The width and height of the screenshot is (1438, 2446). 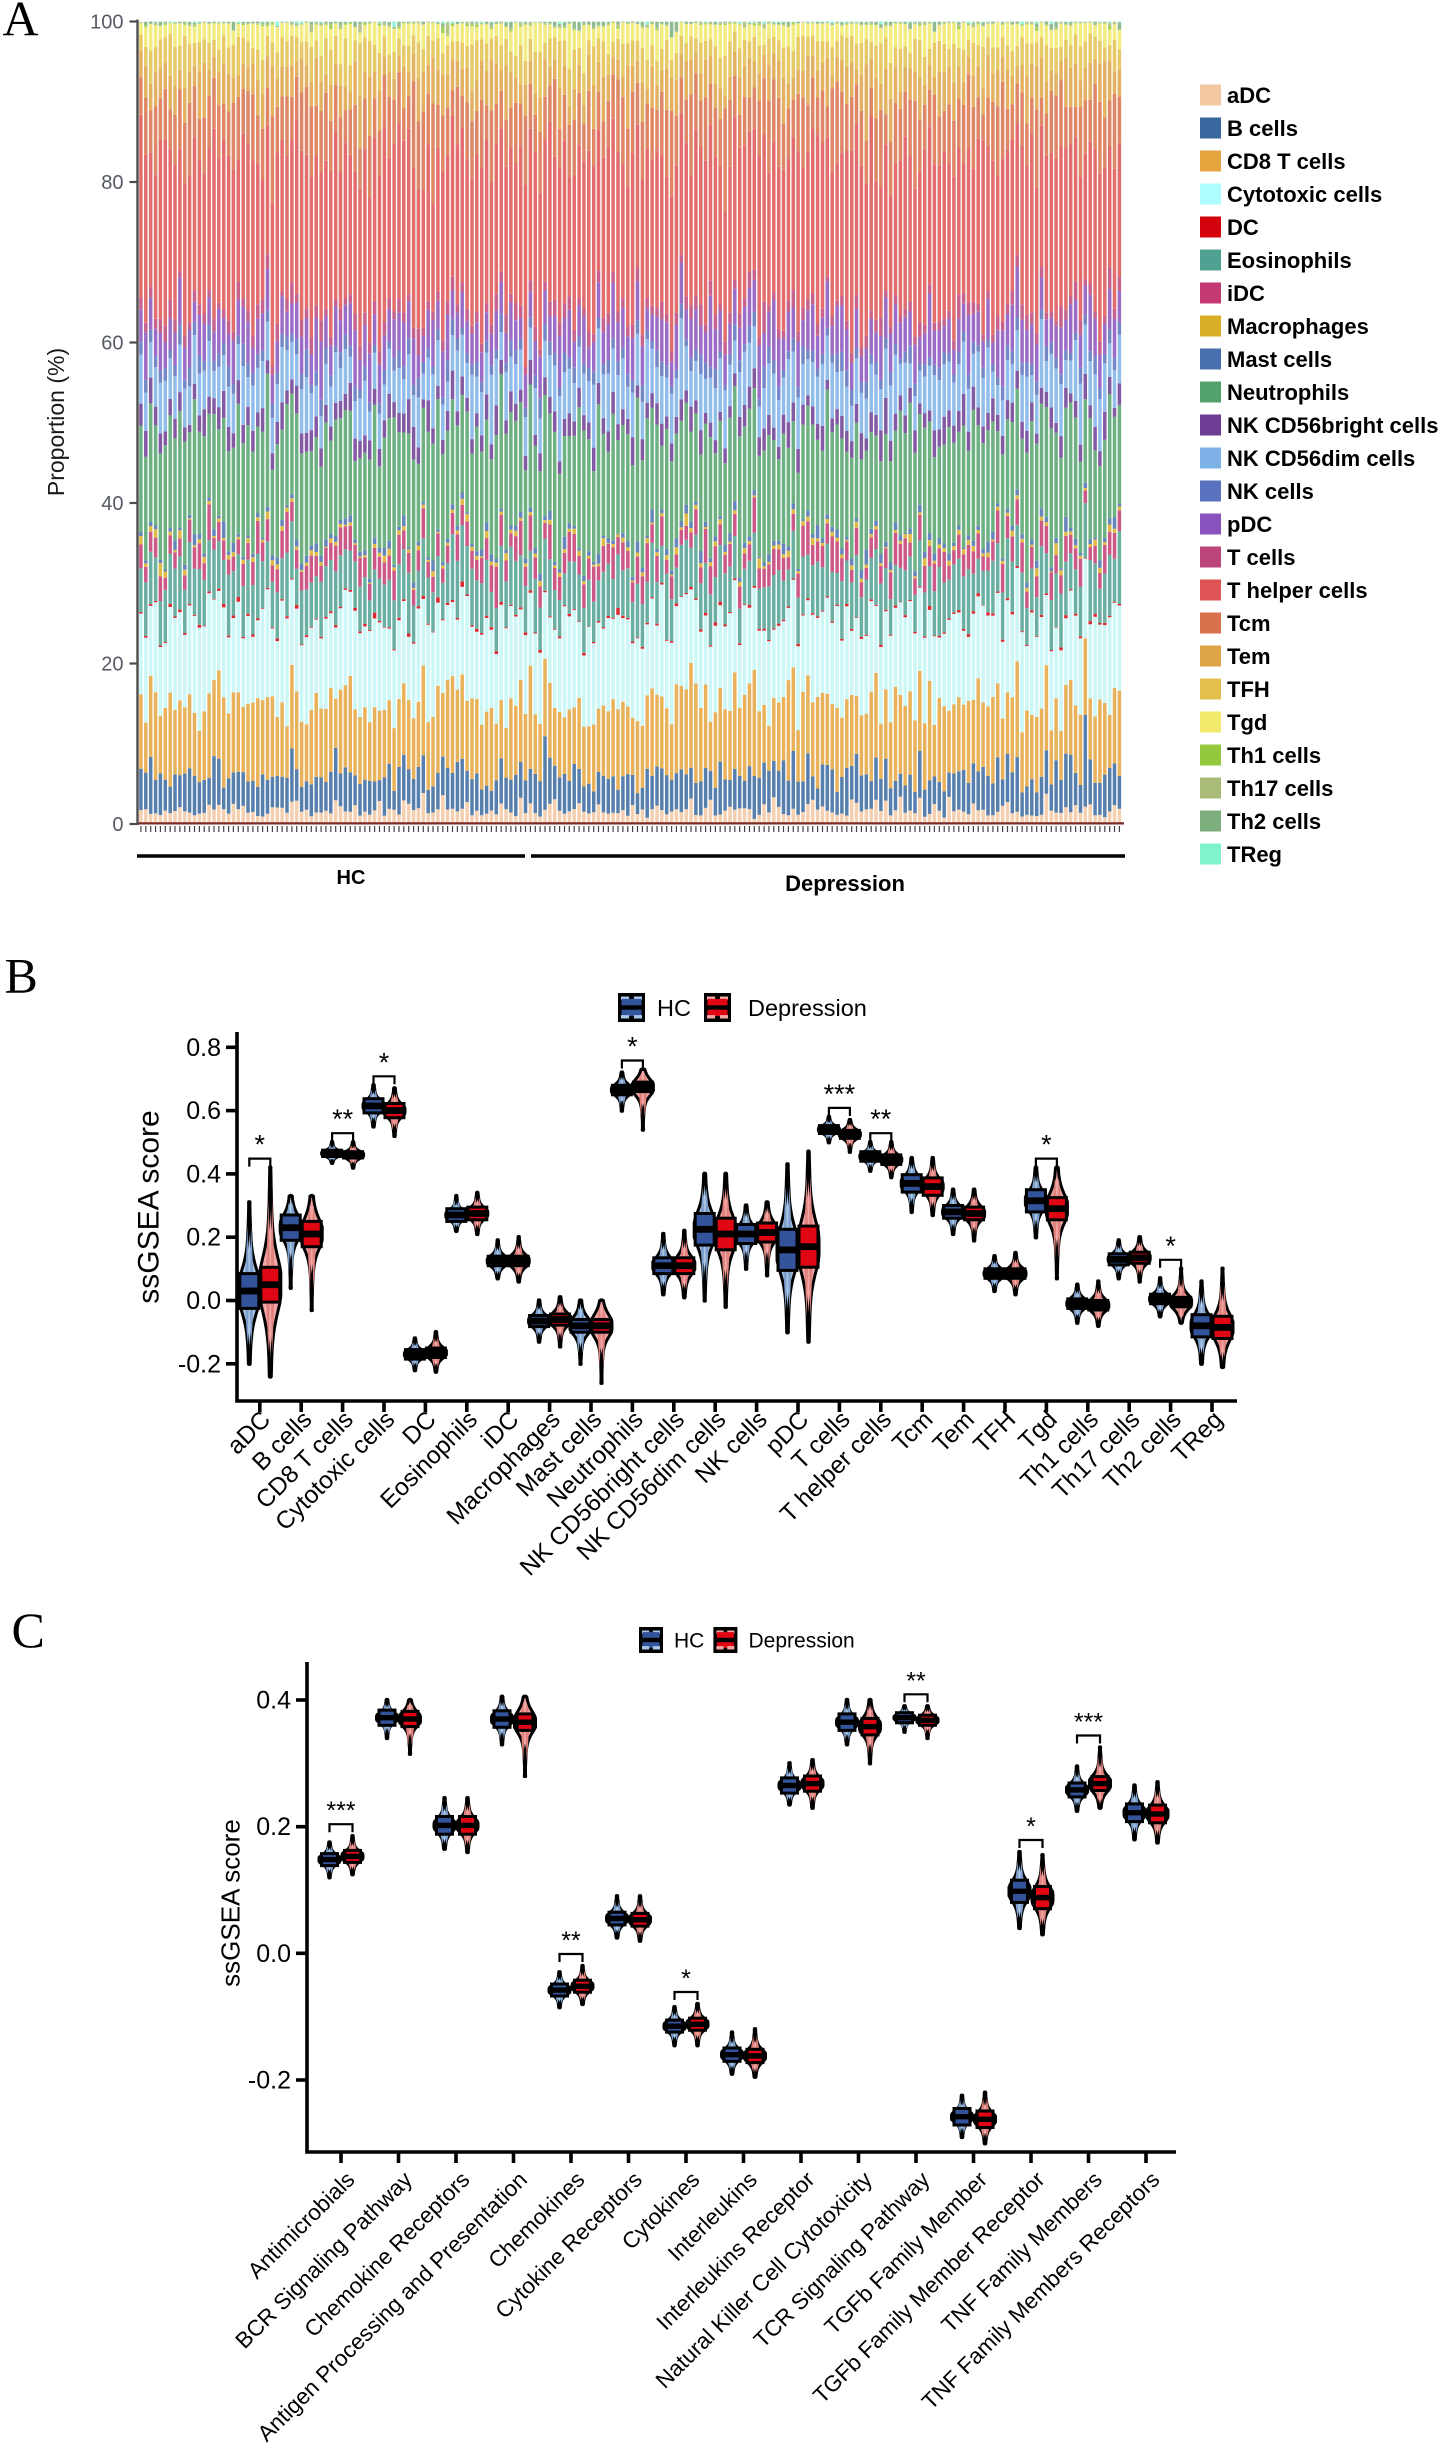 I want to click on svg-text: Tcm, so click(x=1249, y=623).